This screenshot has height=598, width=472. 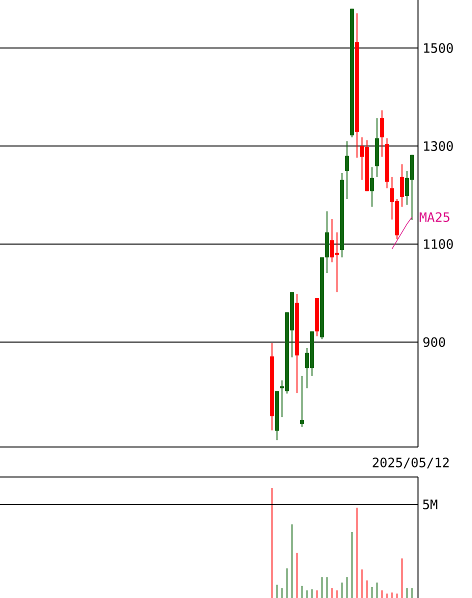 What do you see at coordinates (410, 463) in the screenshot?
I see `text: 2025/05/12` at bounding box center [410, 463].